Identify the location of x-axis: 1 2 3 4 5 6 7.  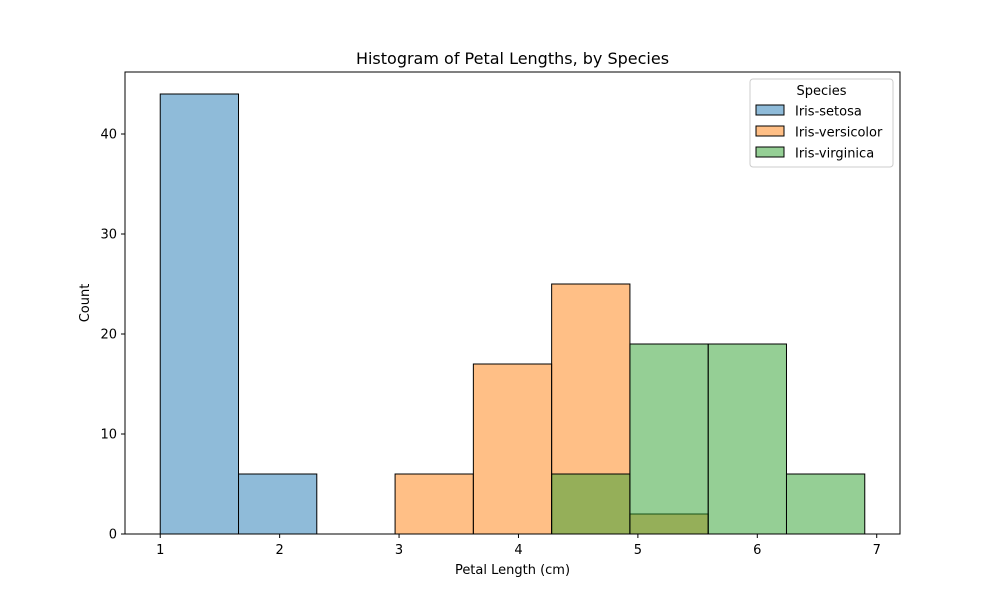
(518, 546).